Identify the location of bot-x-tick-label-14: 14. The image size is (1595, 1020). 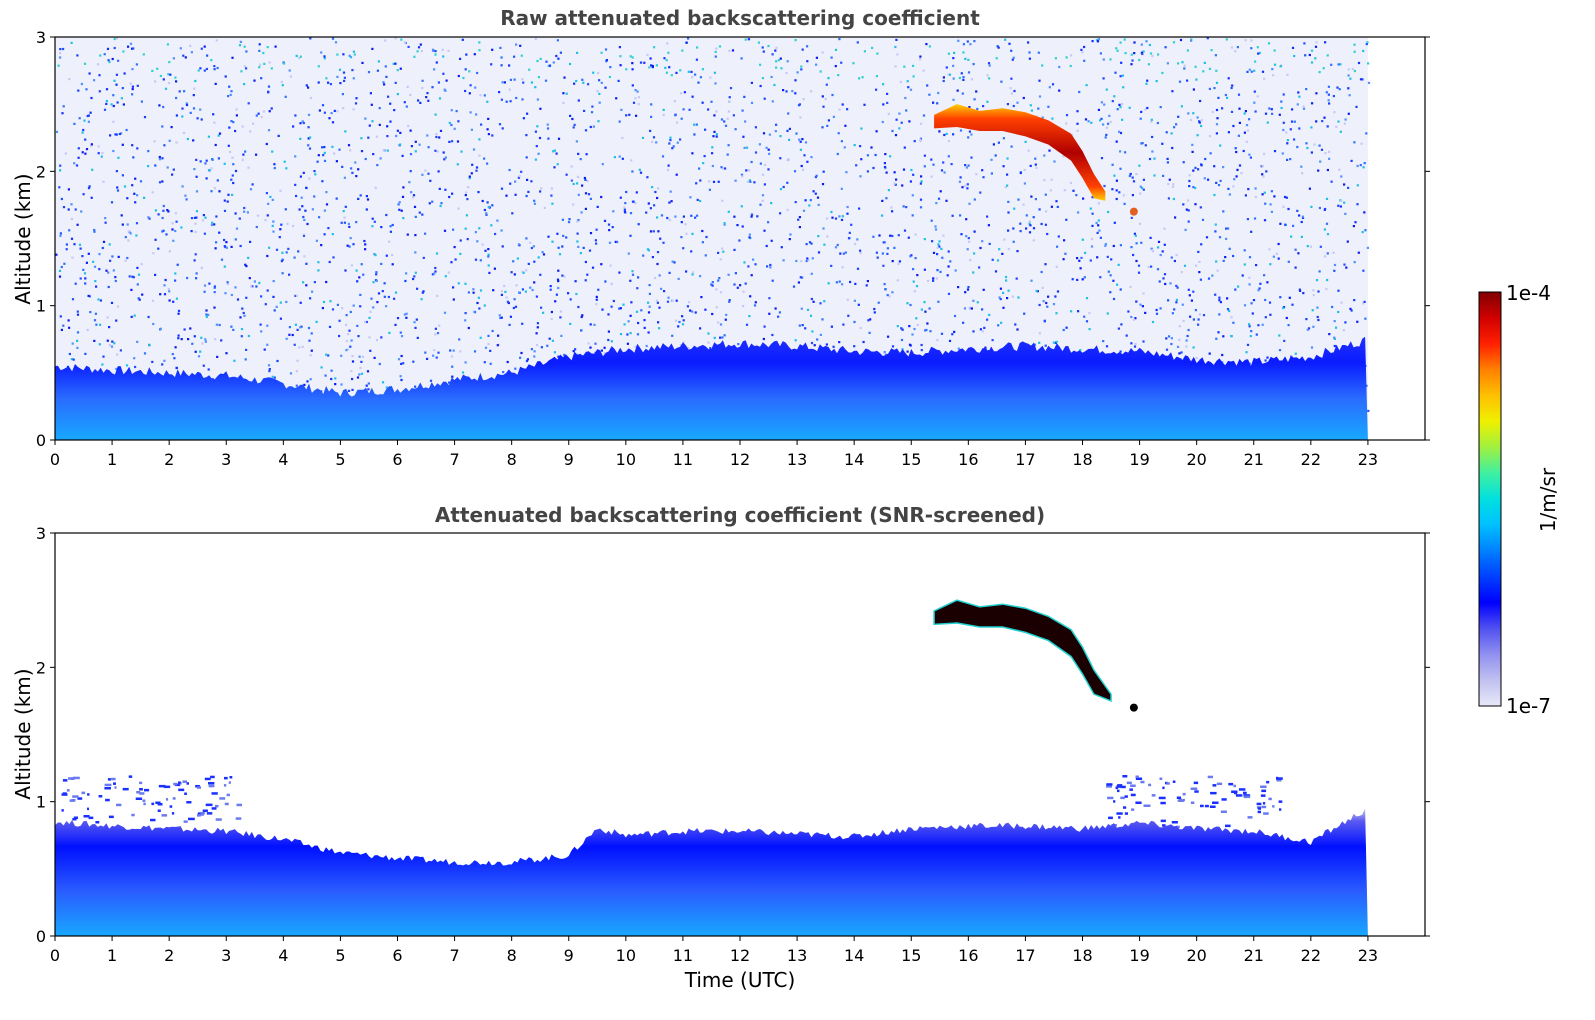
(854, 955).